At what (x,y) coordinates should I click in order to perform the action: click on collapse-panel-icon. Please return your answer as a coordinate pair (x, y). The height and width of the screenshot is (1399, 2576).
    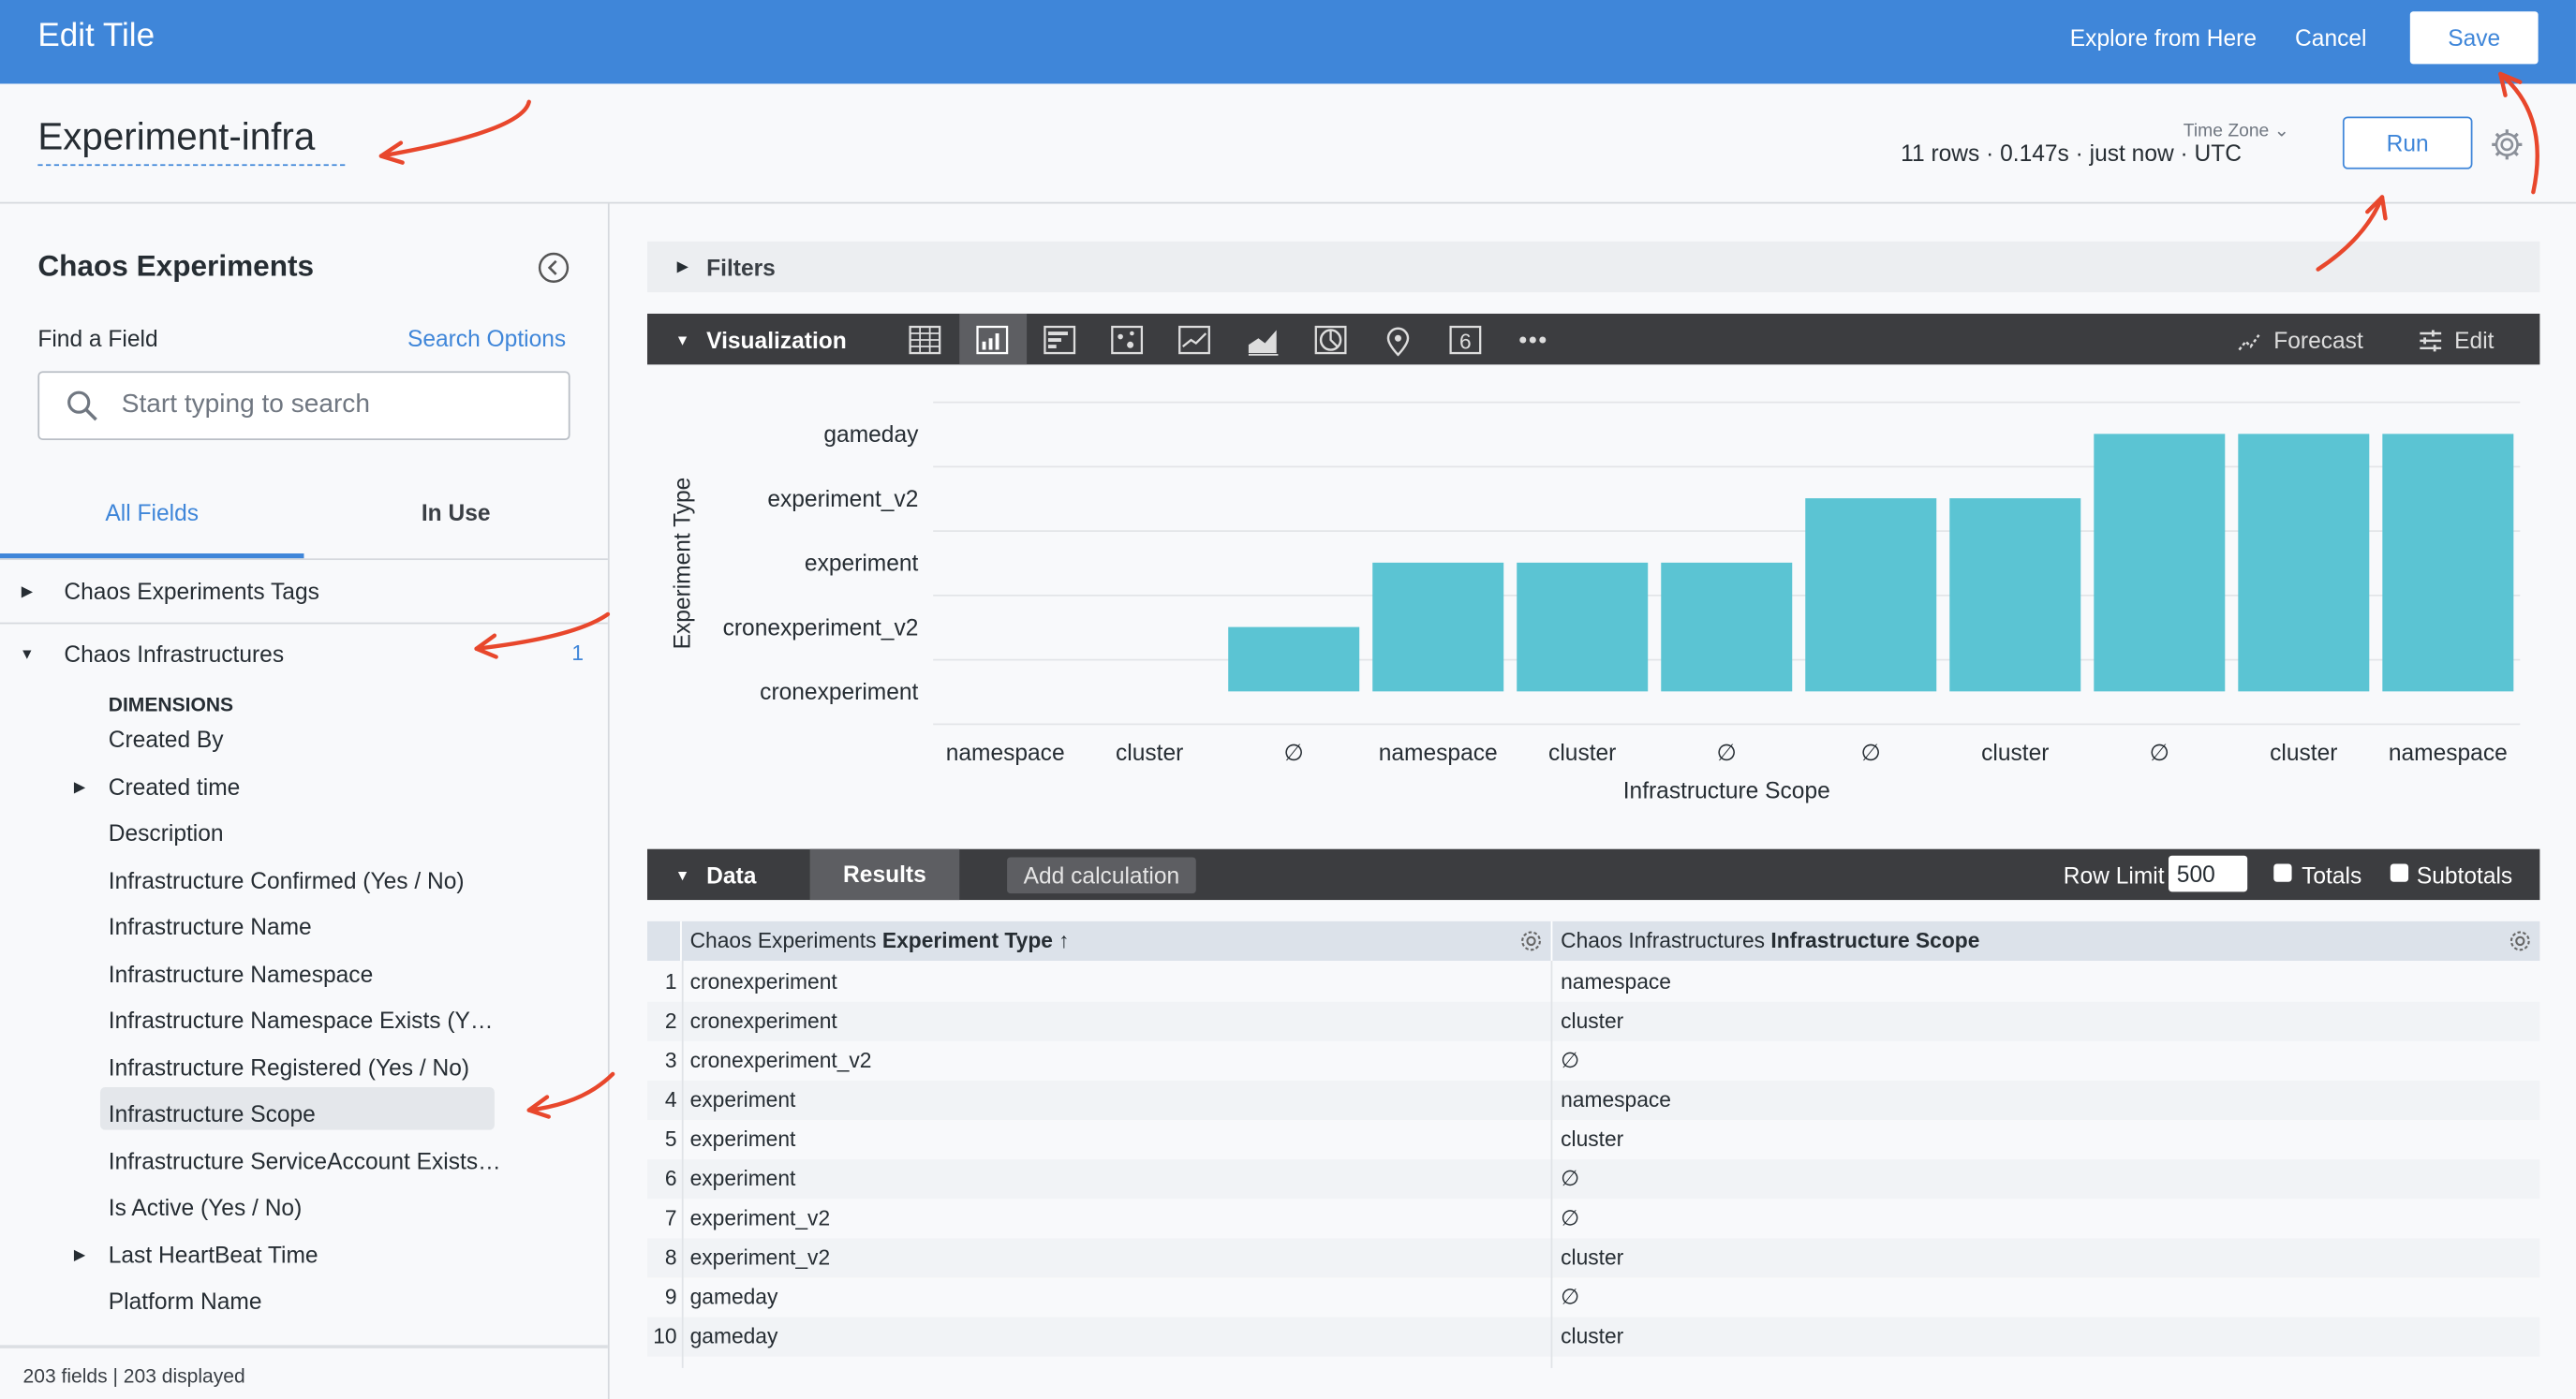
    Looking at the image, I should click on (553, 268).